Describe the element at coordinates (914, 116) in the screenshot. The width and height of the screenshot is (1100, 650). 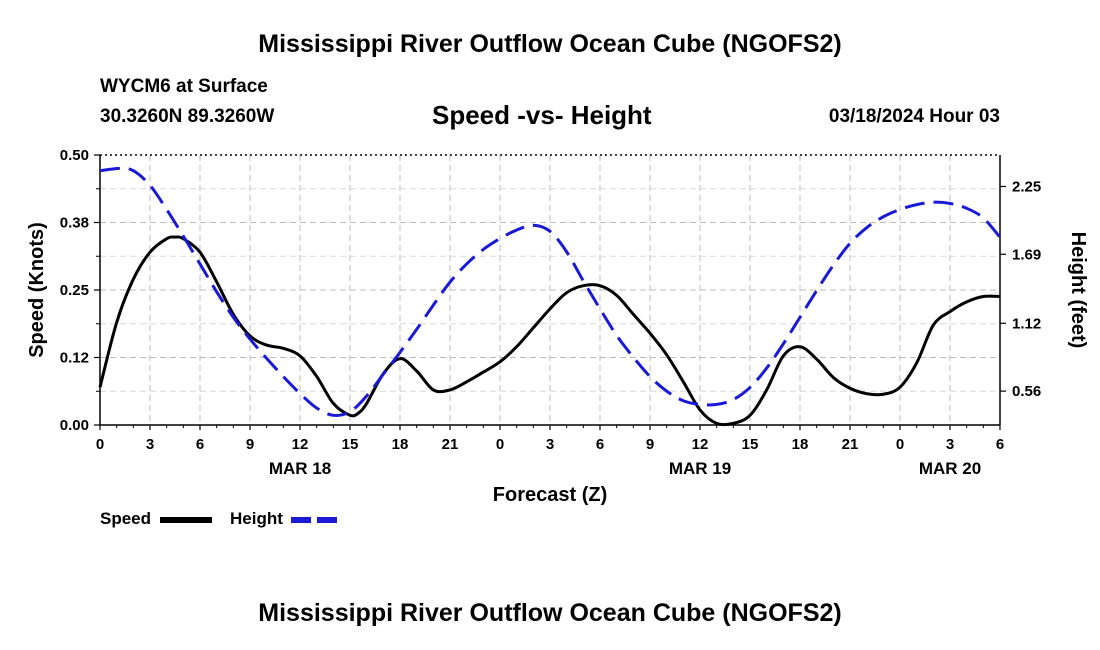
I see `forecast-datetime: 03/18/2024 Hour 03` at that location.